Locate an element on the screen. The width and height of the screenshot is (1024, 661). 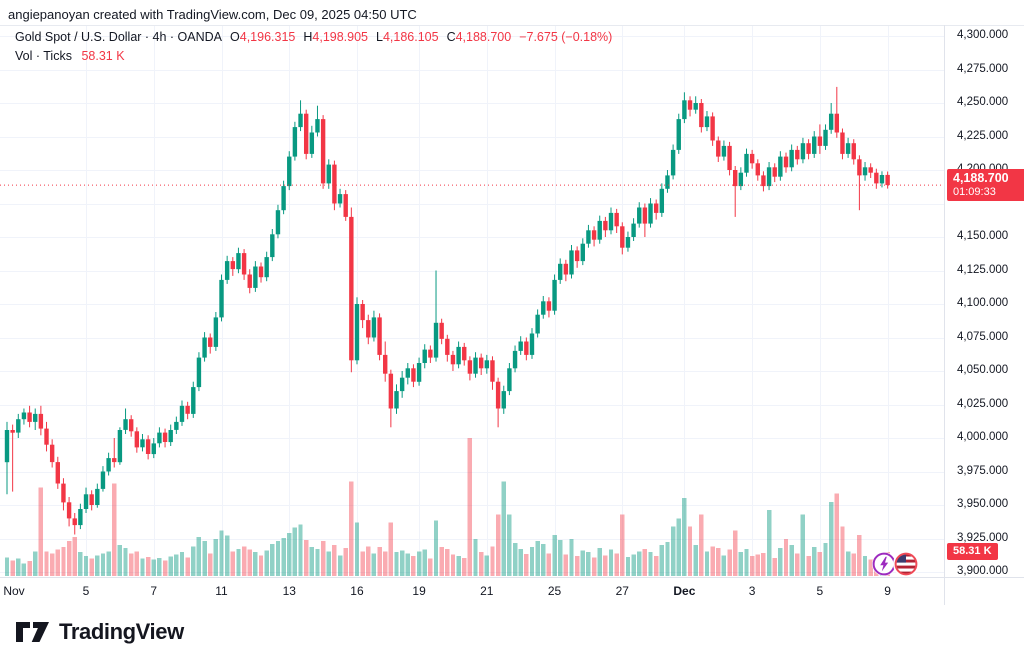
ohlc-value: 4,196.315 is located at coordinates (267, 37).